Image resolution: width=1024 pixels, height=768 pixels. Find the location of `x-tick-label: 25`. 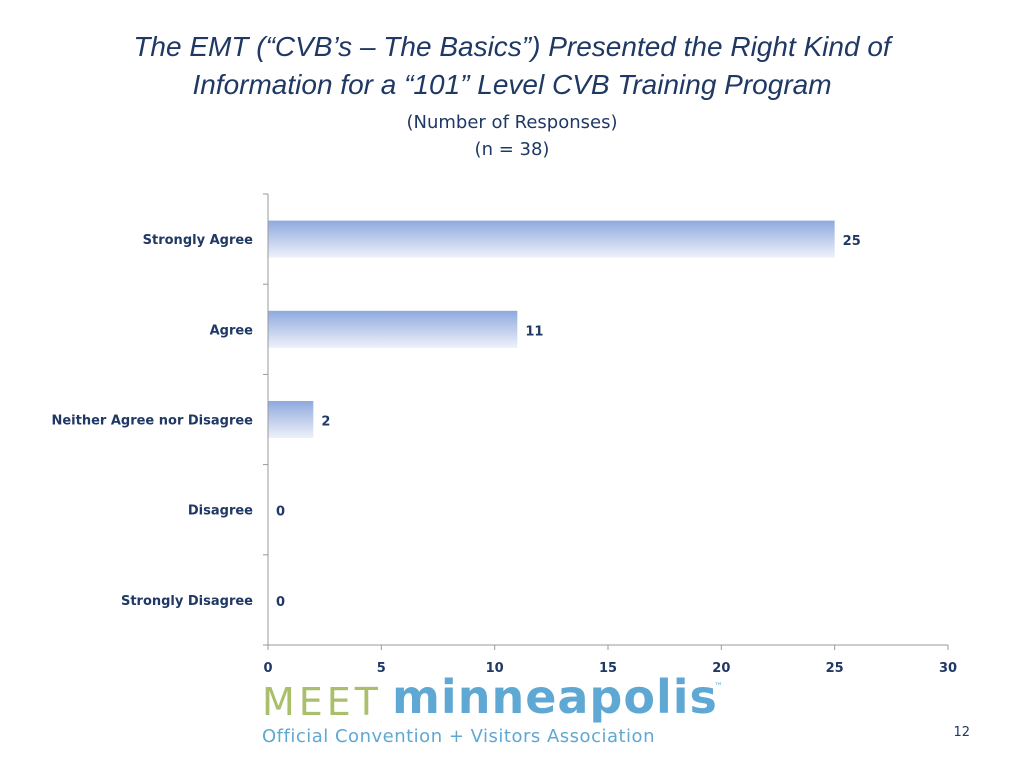

x-tick-label: 25 is located at coordinates (835, 668).